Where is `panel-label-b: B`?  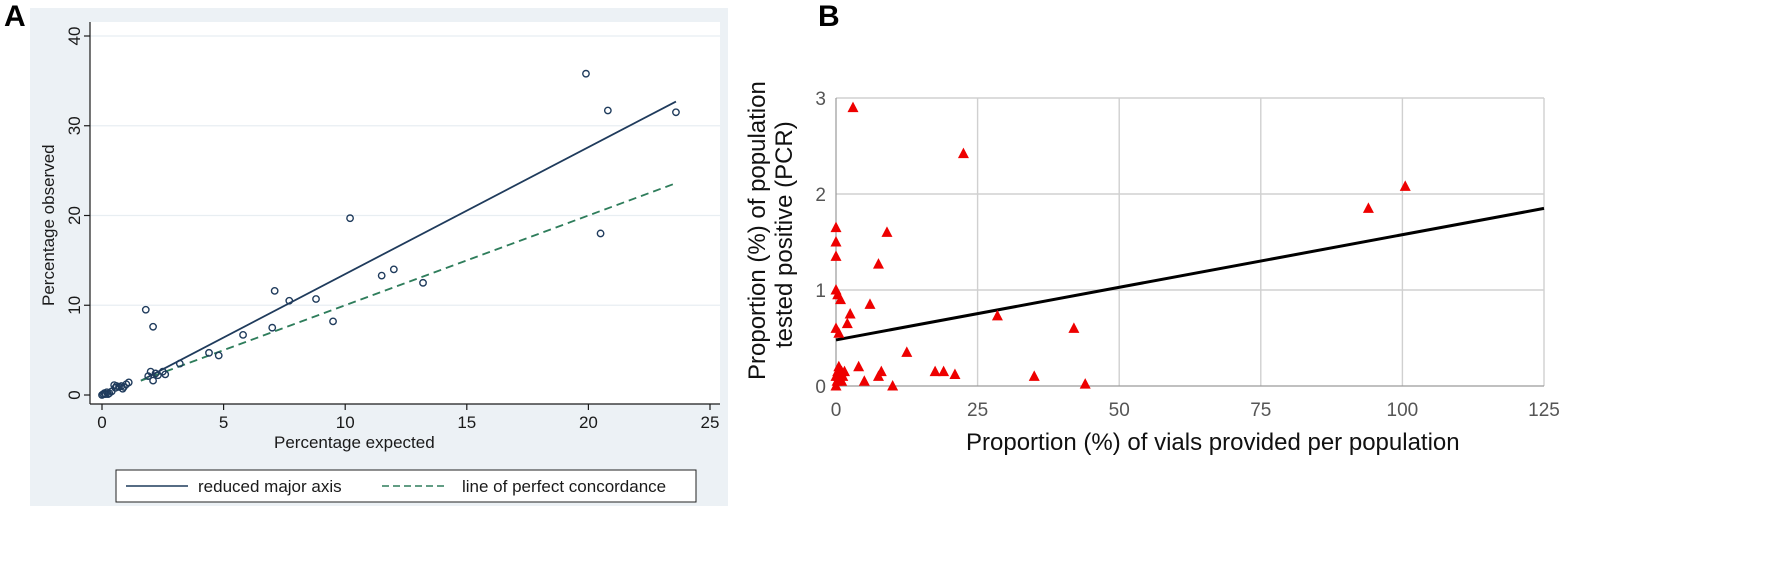
panel-label-b: B is located at coordinates (829, 16).